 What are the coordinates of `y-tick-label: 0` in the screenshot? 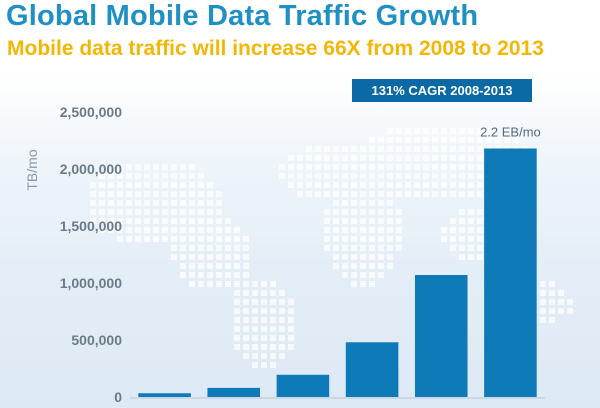 It's located at (118, 397).